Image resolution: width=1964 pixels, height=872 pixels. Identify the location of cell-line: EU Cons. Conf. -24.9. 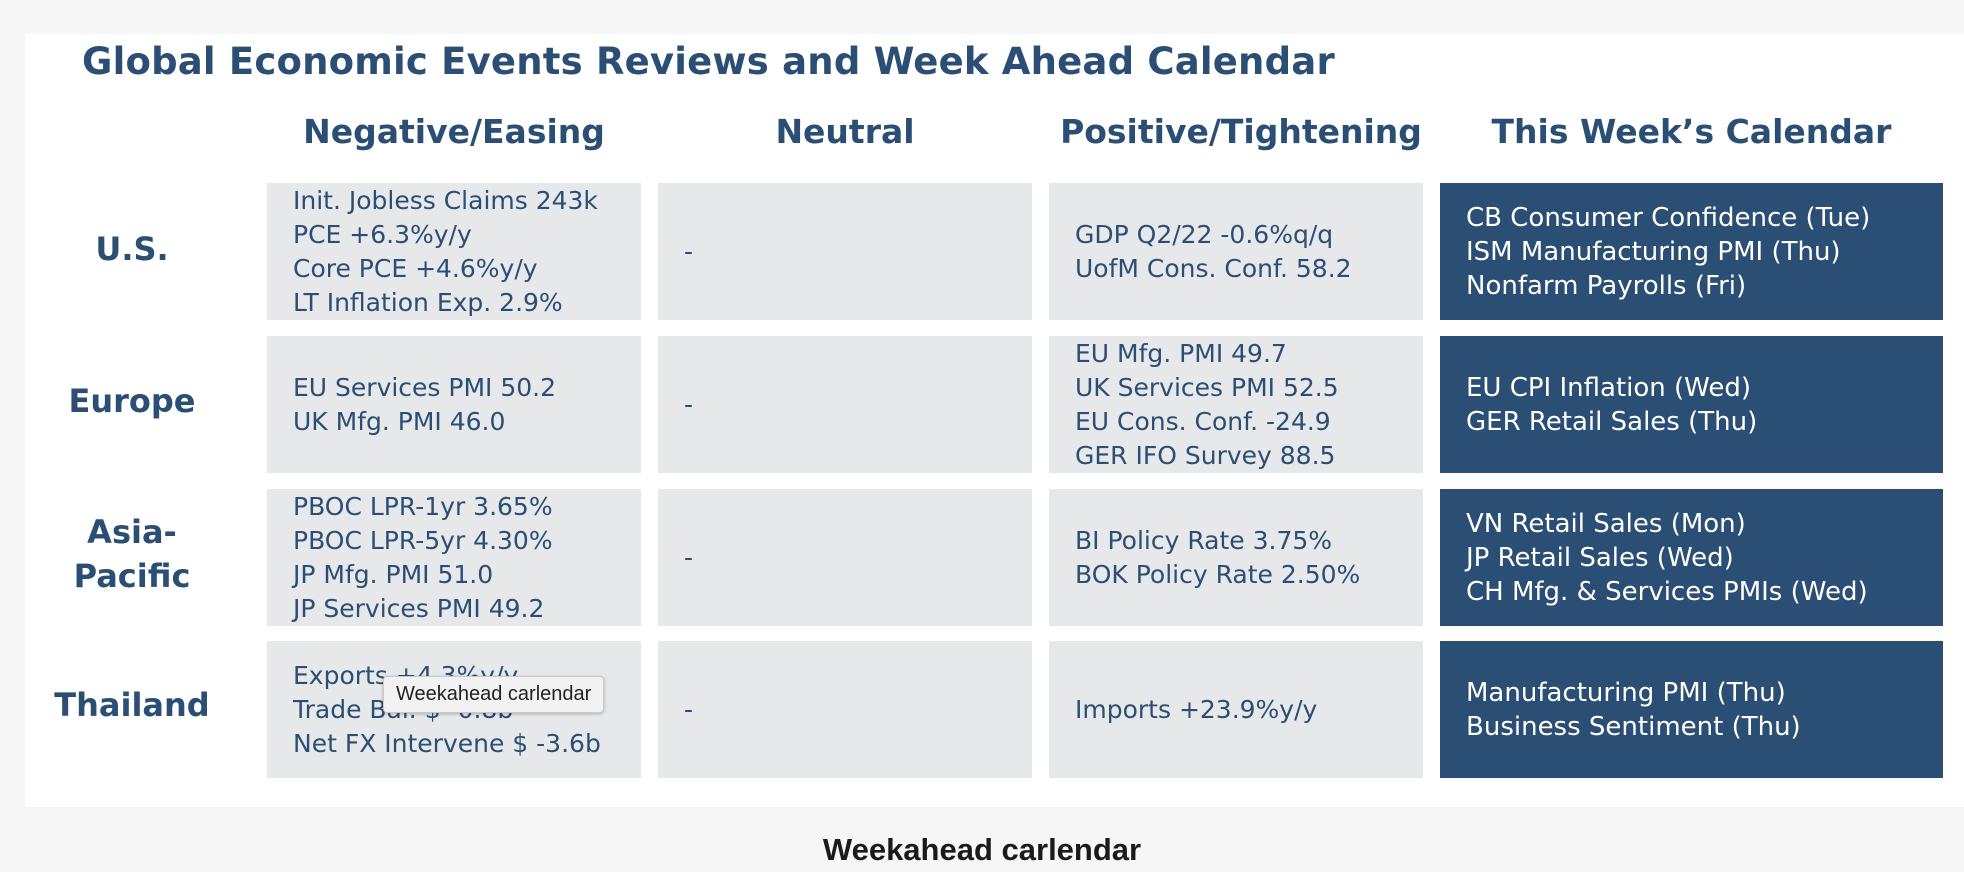
(1203, 421).